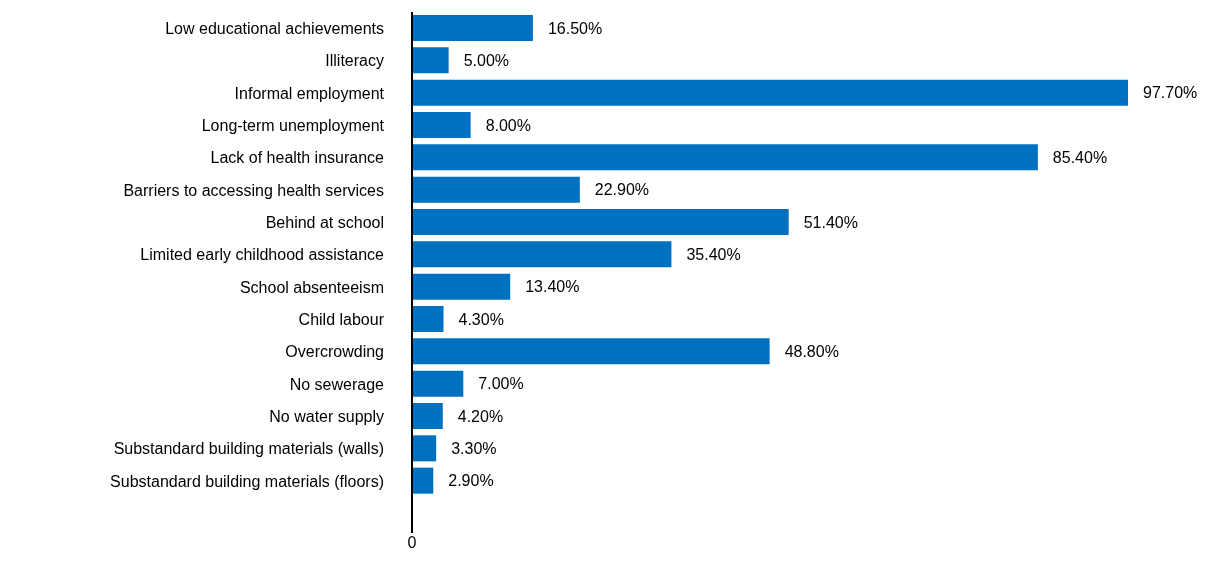 Image resolution: width=1205 pixels, height=562 pixels. What do you see at coordinates (354, 61) in the screenshot?
I see `y-tick-label: Illiteracy` at bounding box center [354, 61].